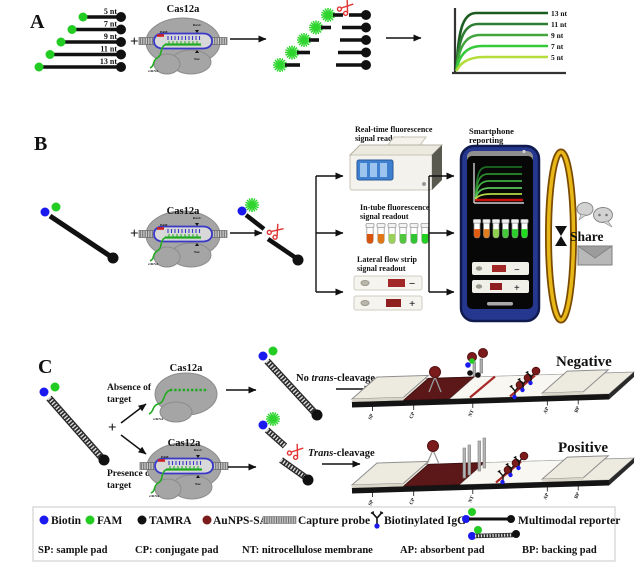 This screenshot has width=640, height=566. Describe the element at coordinates (73, 550) in the screenshot. I see `legend-sp: SP: sample pad` at that location.